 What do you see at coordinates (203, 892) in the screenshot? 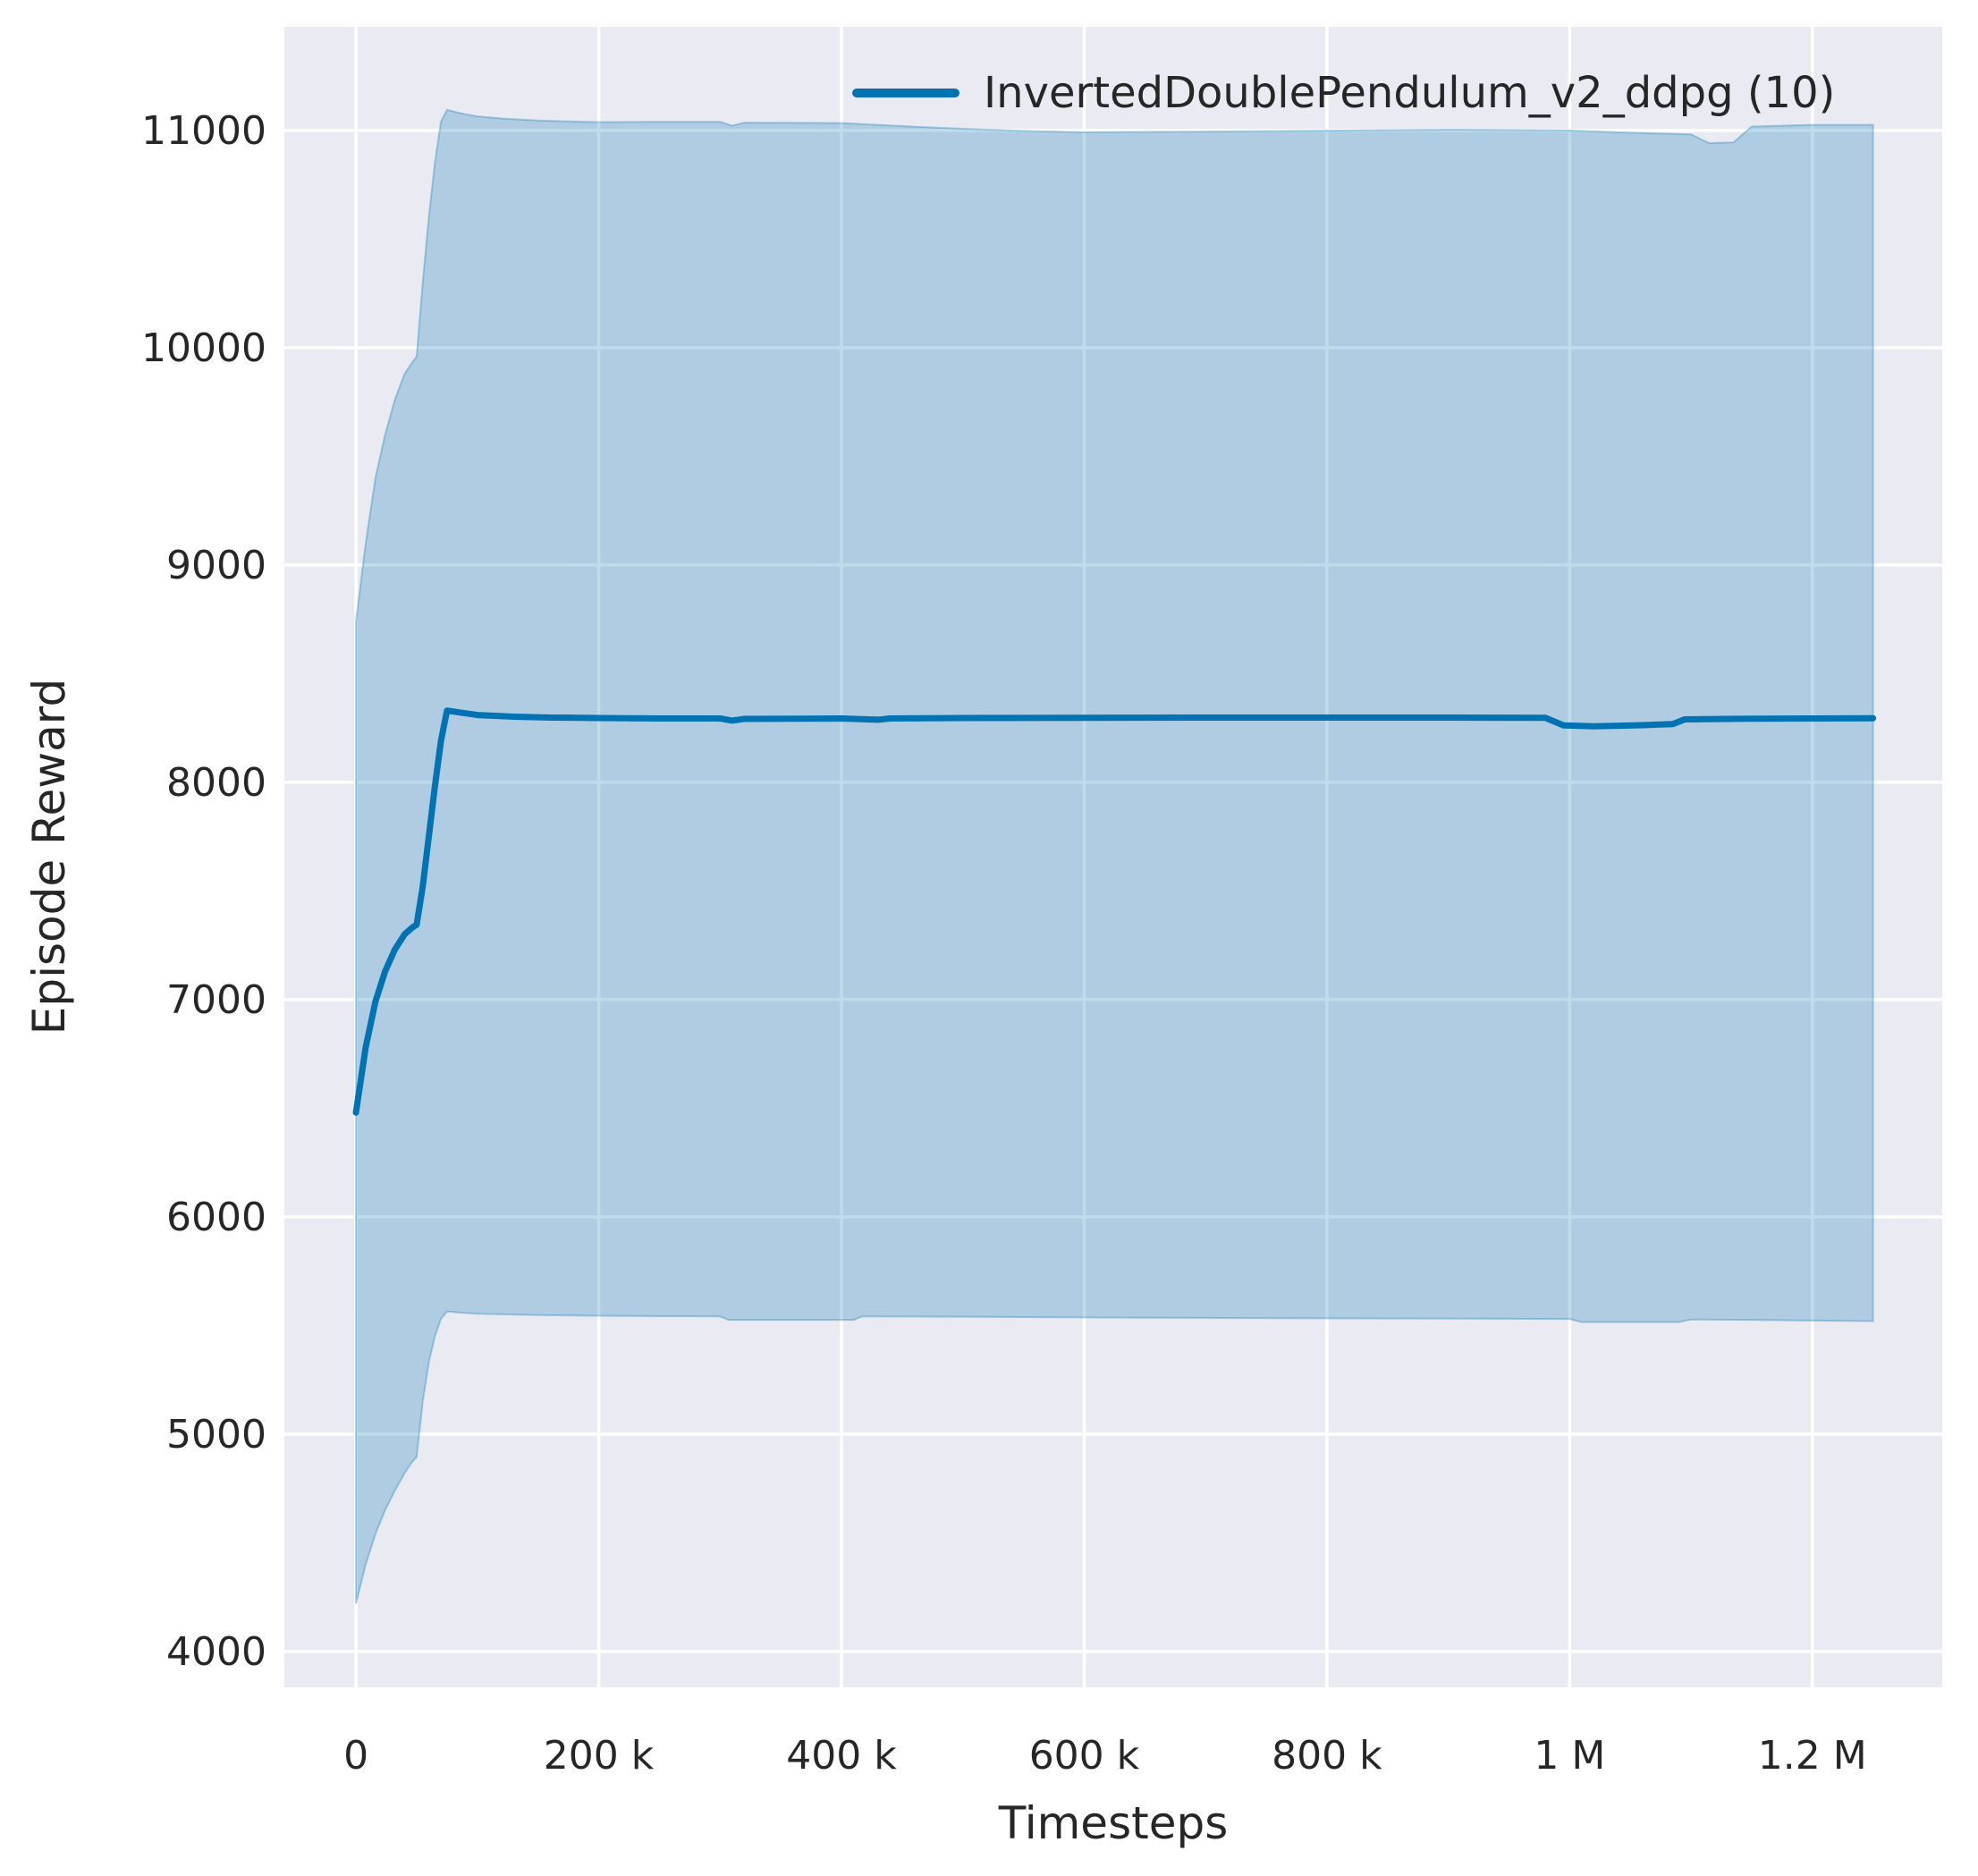
I see `y-tick-labels: 4000 5000 6000 7000 8000 9000 10000 11000` at bounding box center [203, 892].